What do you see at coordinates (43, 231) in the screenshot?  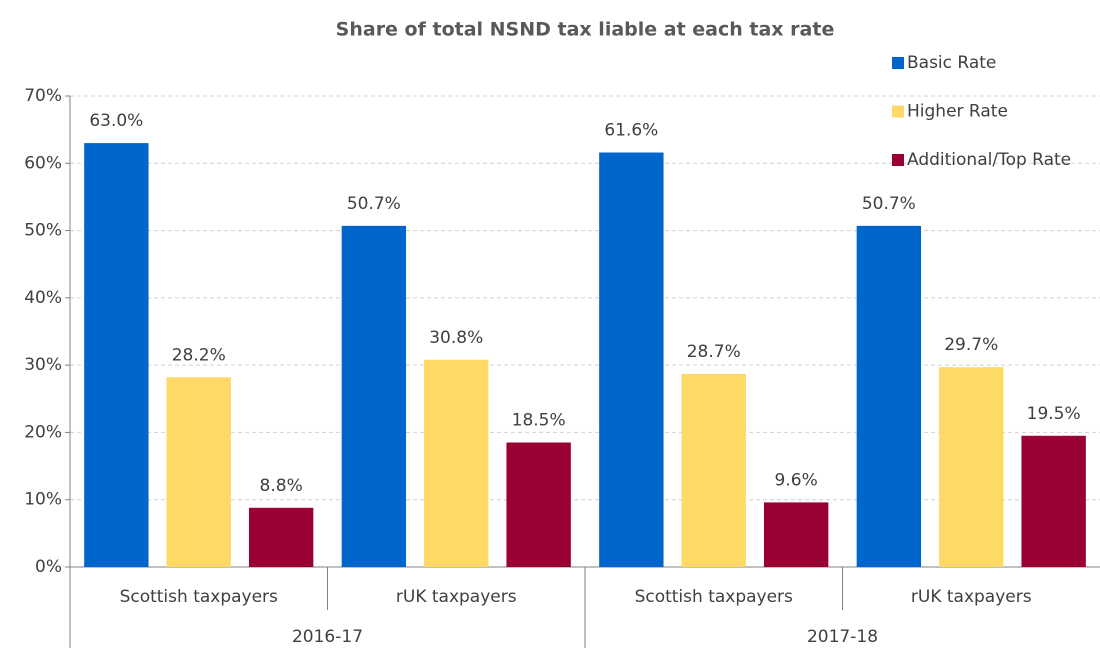 I see `y-tick-label: 50%` at bounding box center [43, 231].